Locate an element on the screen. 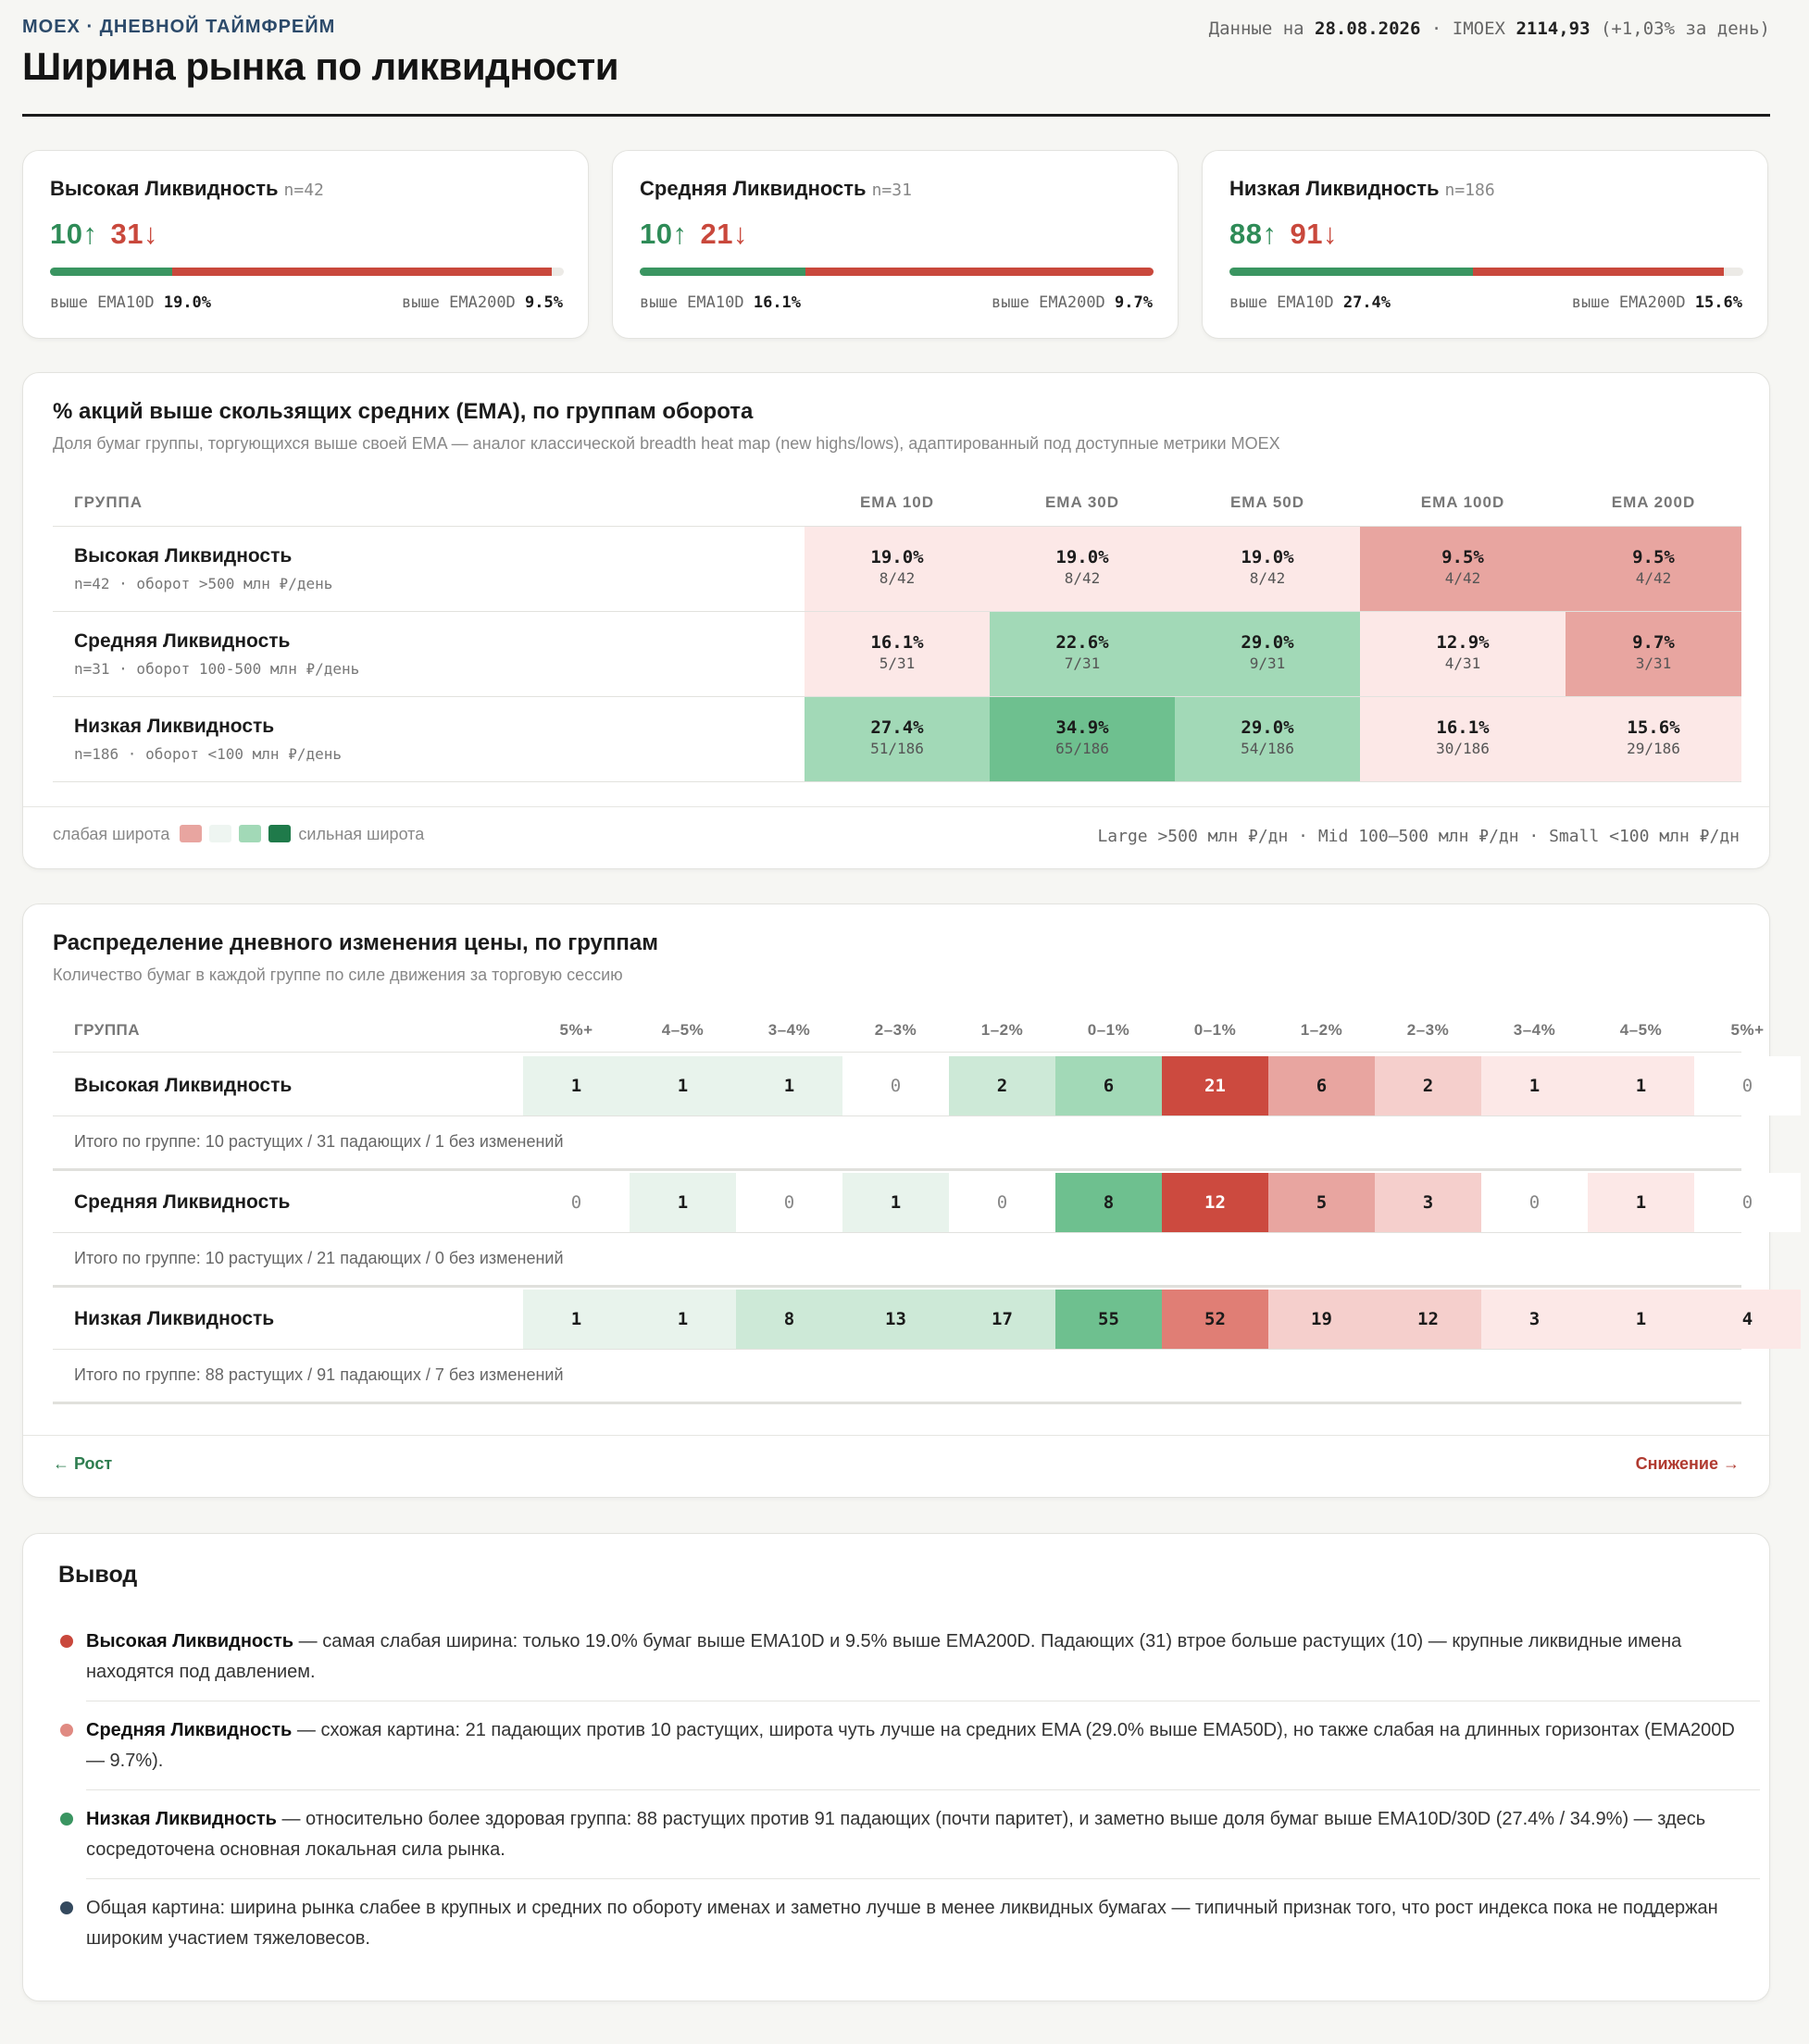 The image size is (1809, 2044). legend-swatch is located at coordinates (280, 833).